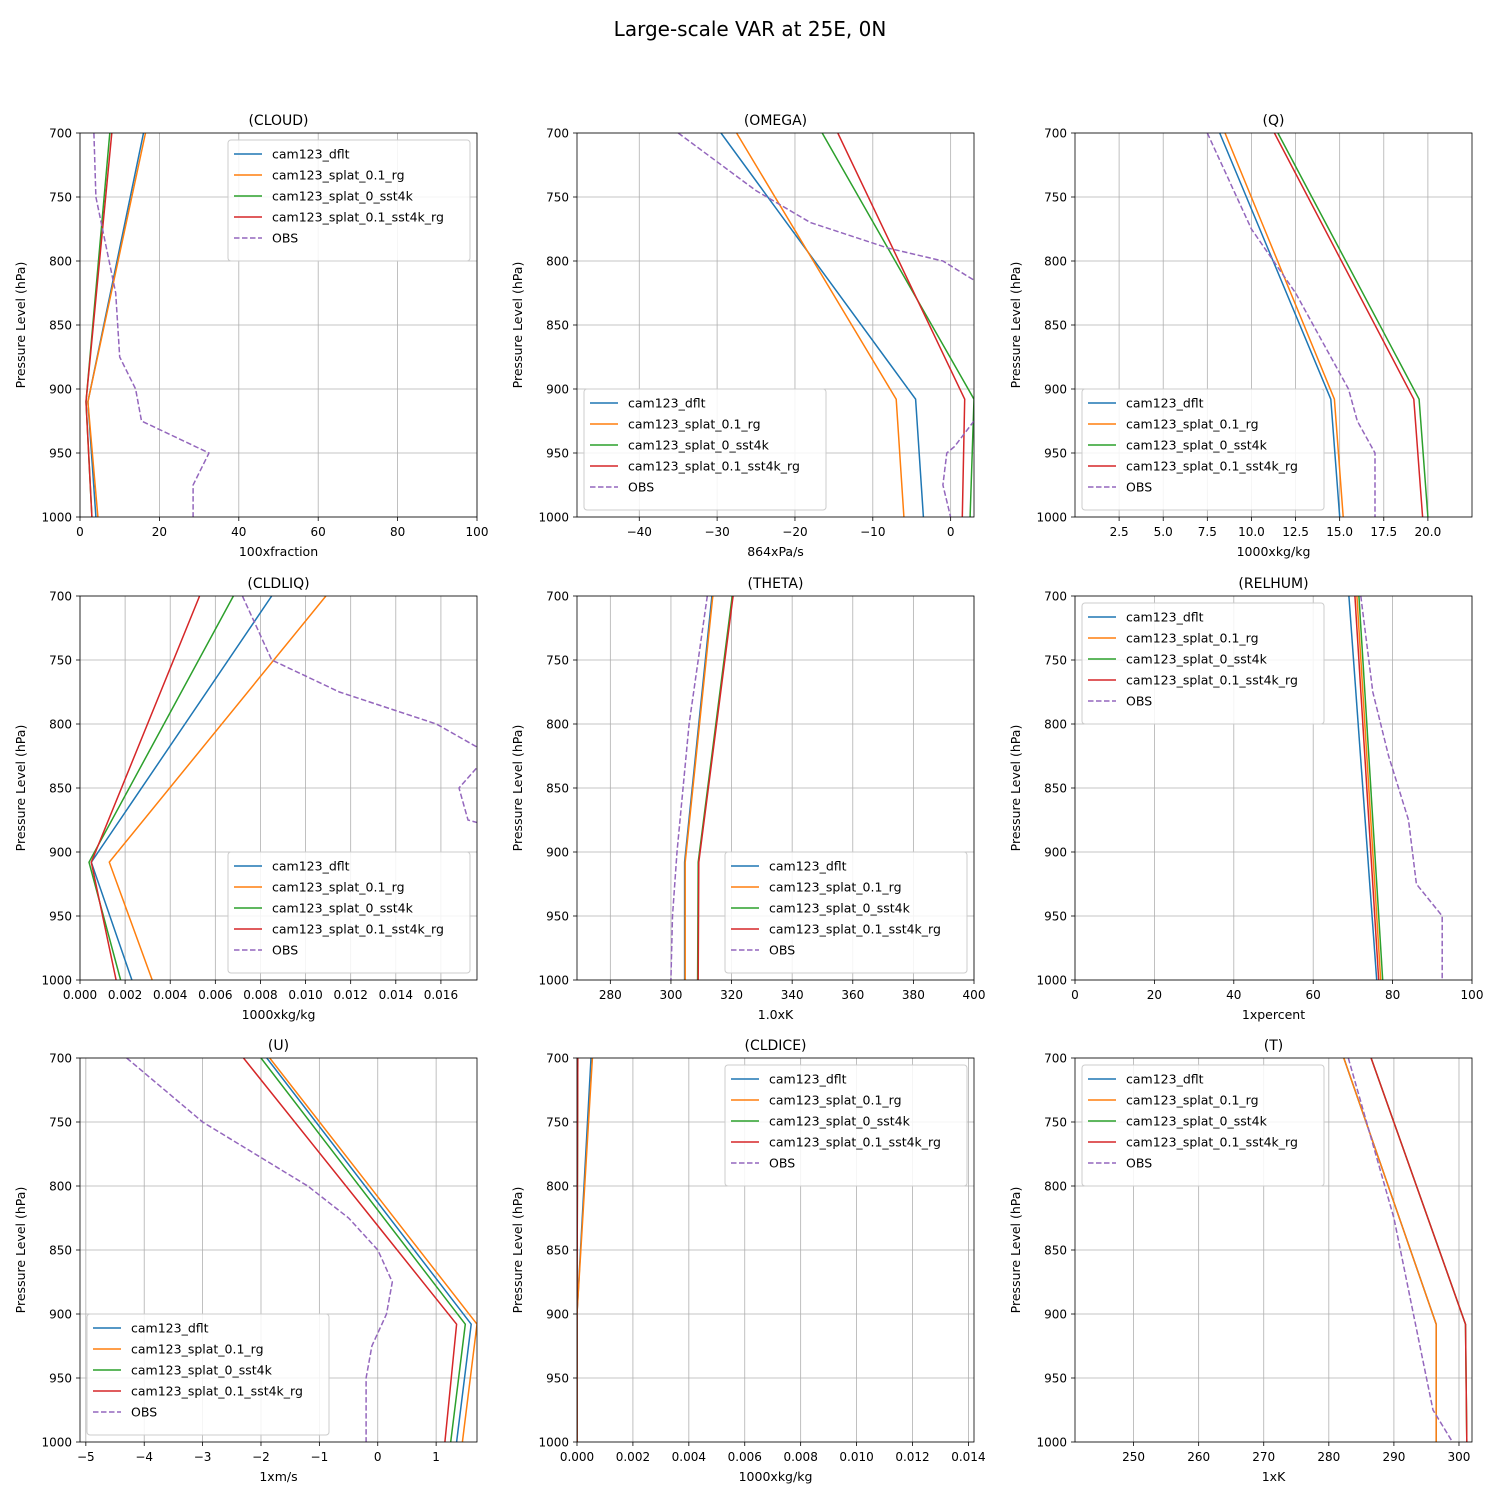  I want to click on x-axis-label: 1000xkg/kg, so click(279, 1014).